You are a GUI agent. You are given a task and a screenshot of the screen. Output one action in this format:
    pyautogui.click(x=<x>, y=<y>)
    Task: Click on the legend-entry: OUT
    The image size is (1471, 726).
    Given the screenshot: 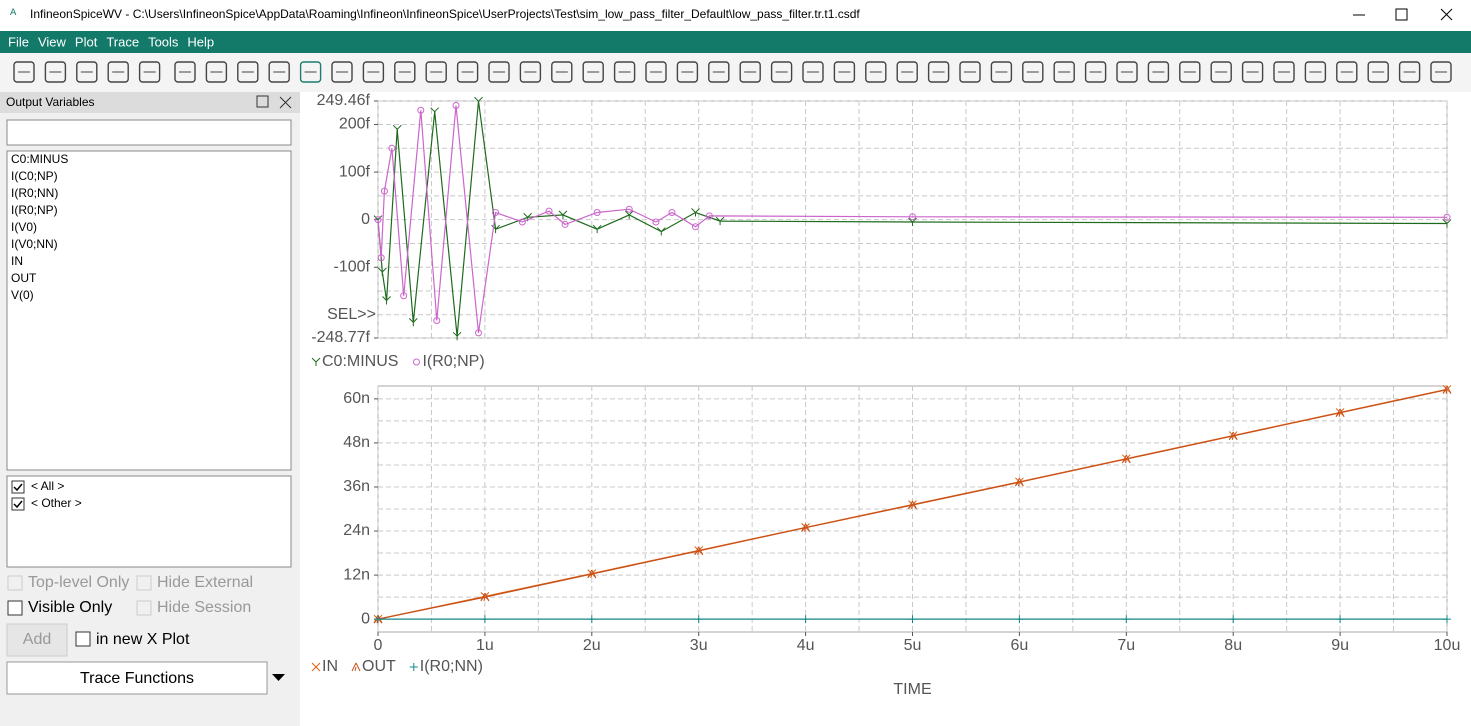 What is the action you would take?
    pyautogui.click(x=379, y=666)
    